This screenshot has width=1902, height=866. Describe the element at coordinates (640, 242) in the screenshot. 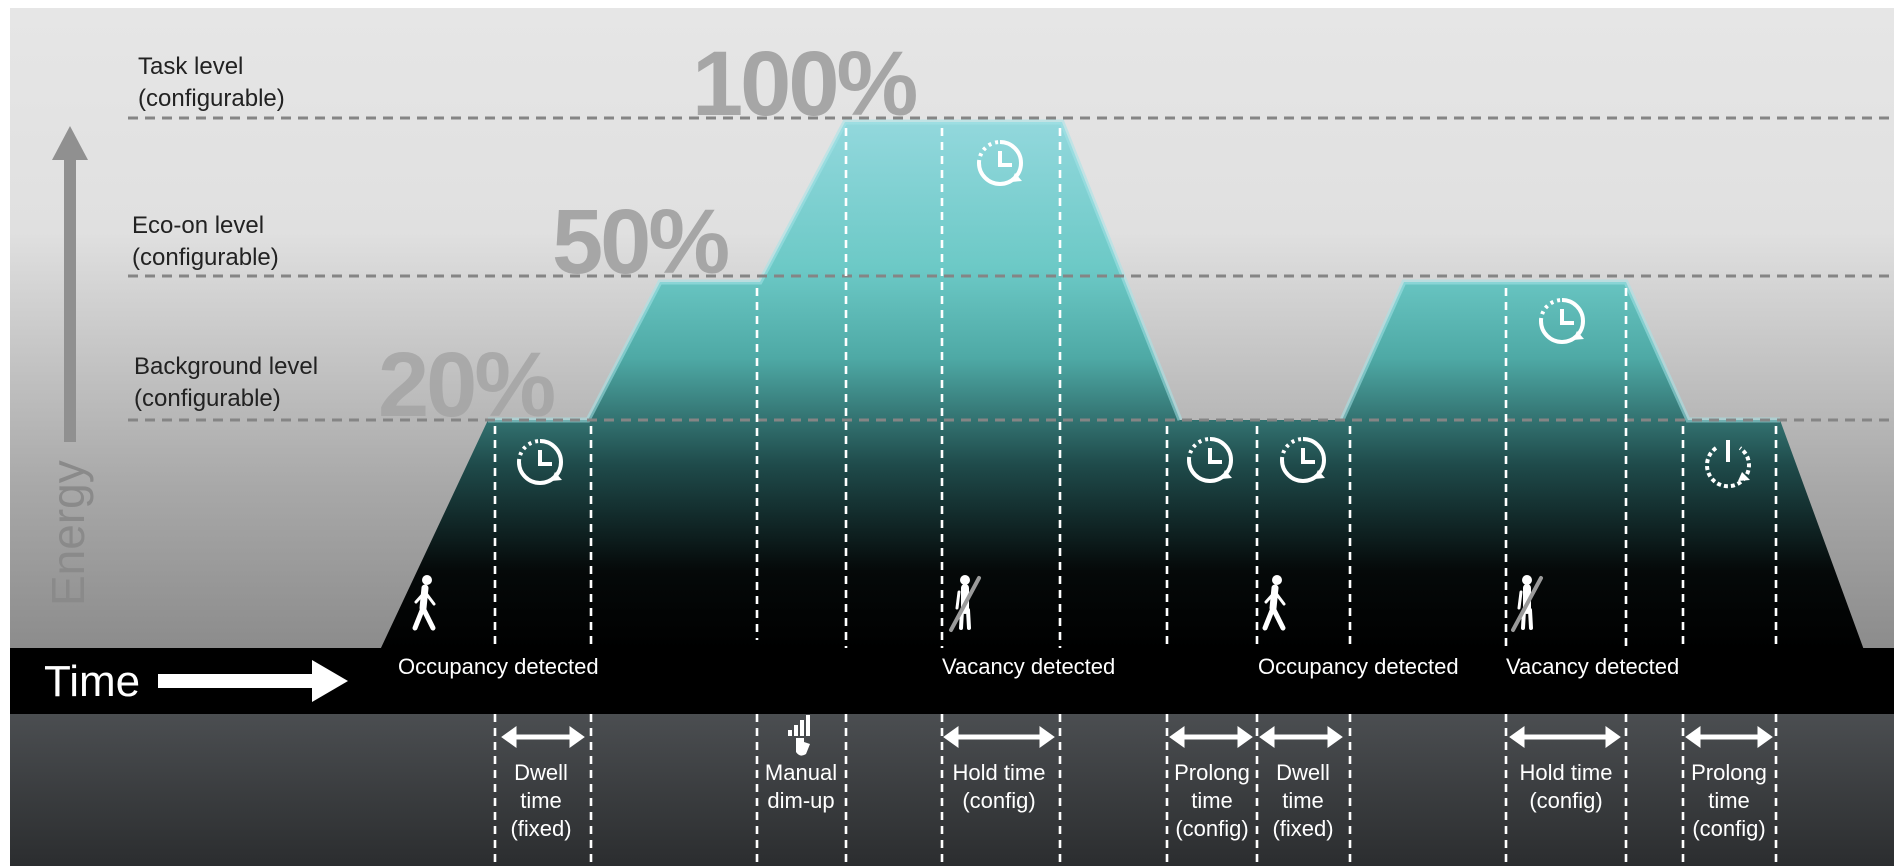

I see `eco-level-percent: 50%` at that location.